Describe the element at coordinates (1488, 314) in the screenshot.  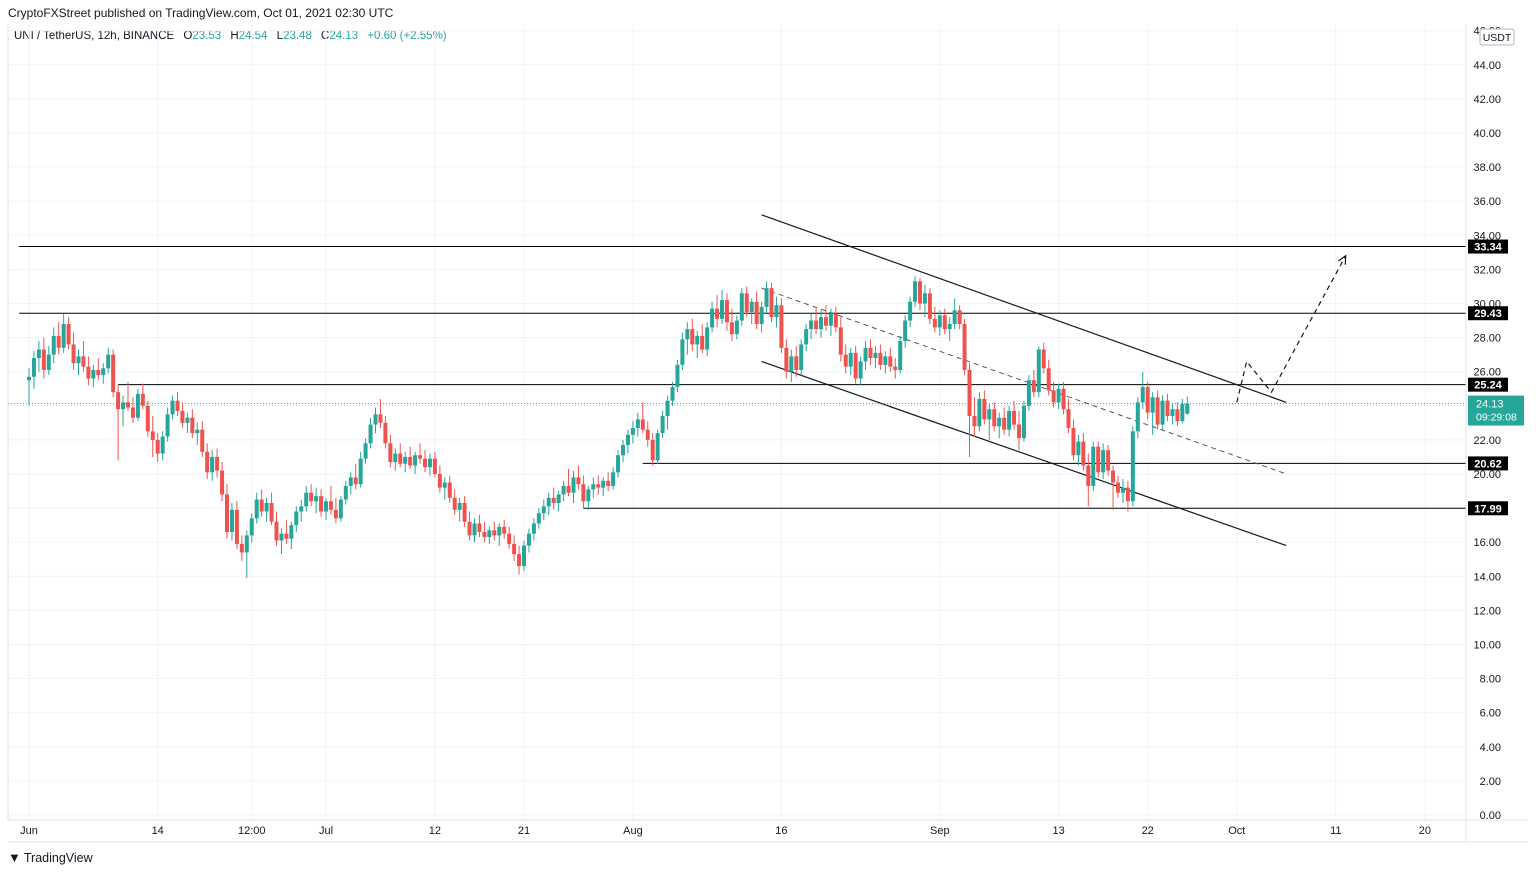
I see `level-label: 29.43` at that location.